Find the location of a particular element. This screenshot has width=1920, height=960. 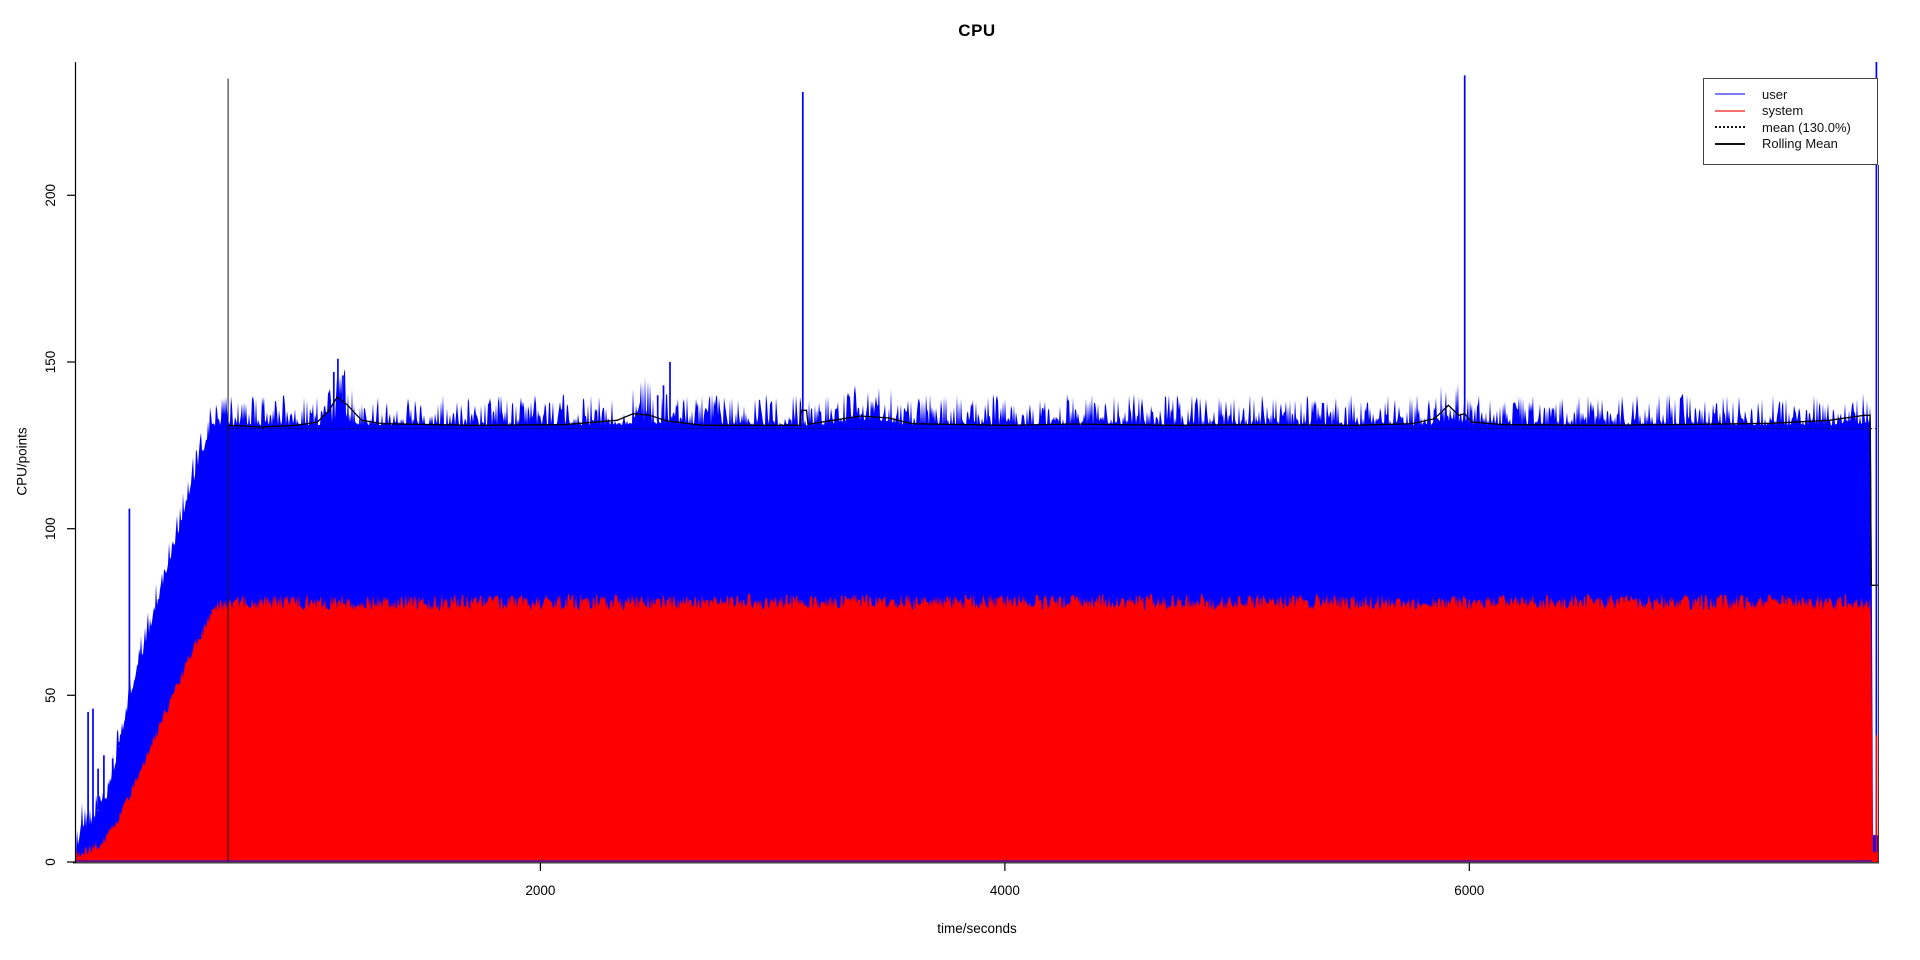

legend-entry: system is located at coordinates (1790, 111).